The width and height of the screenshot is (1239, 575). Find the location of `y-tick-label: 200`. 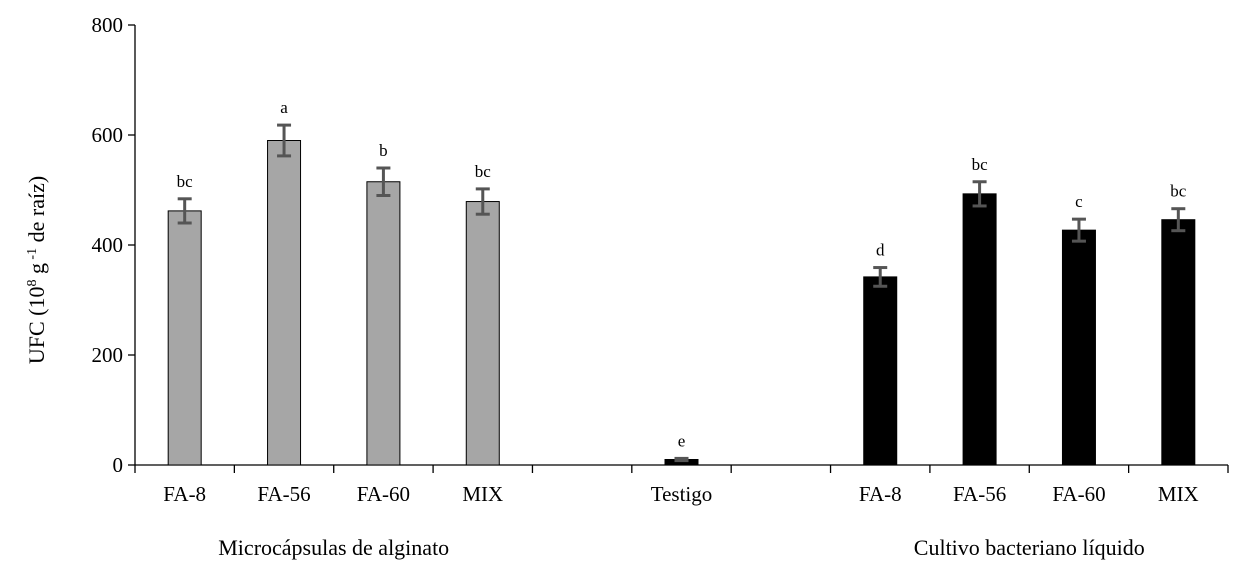

y-tick-label: 200 is located at coordinates (108, 355).